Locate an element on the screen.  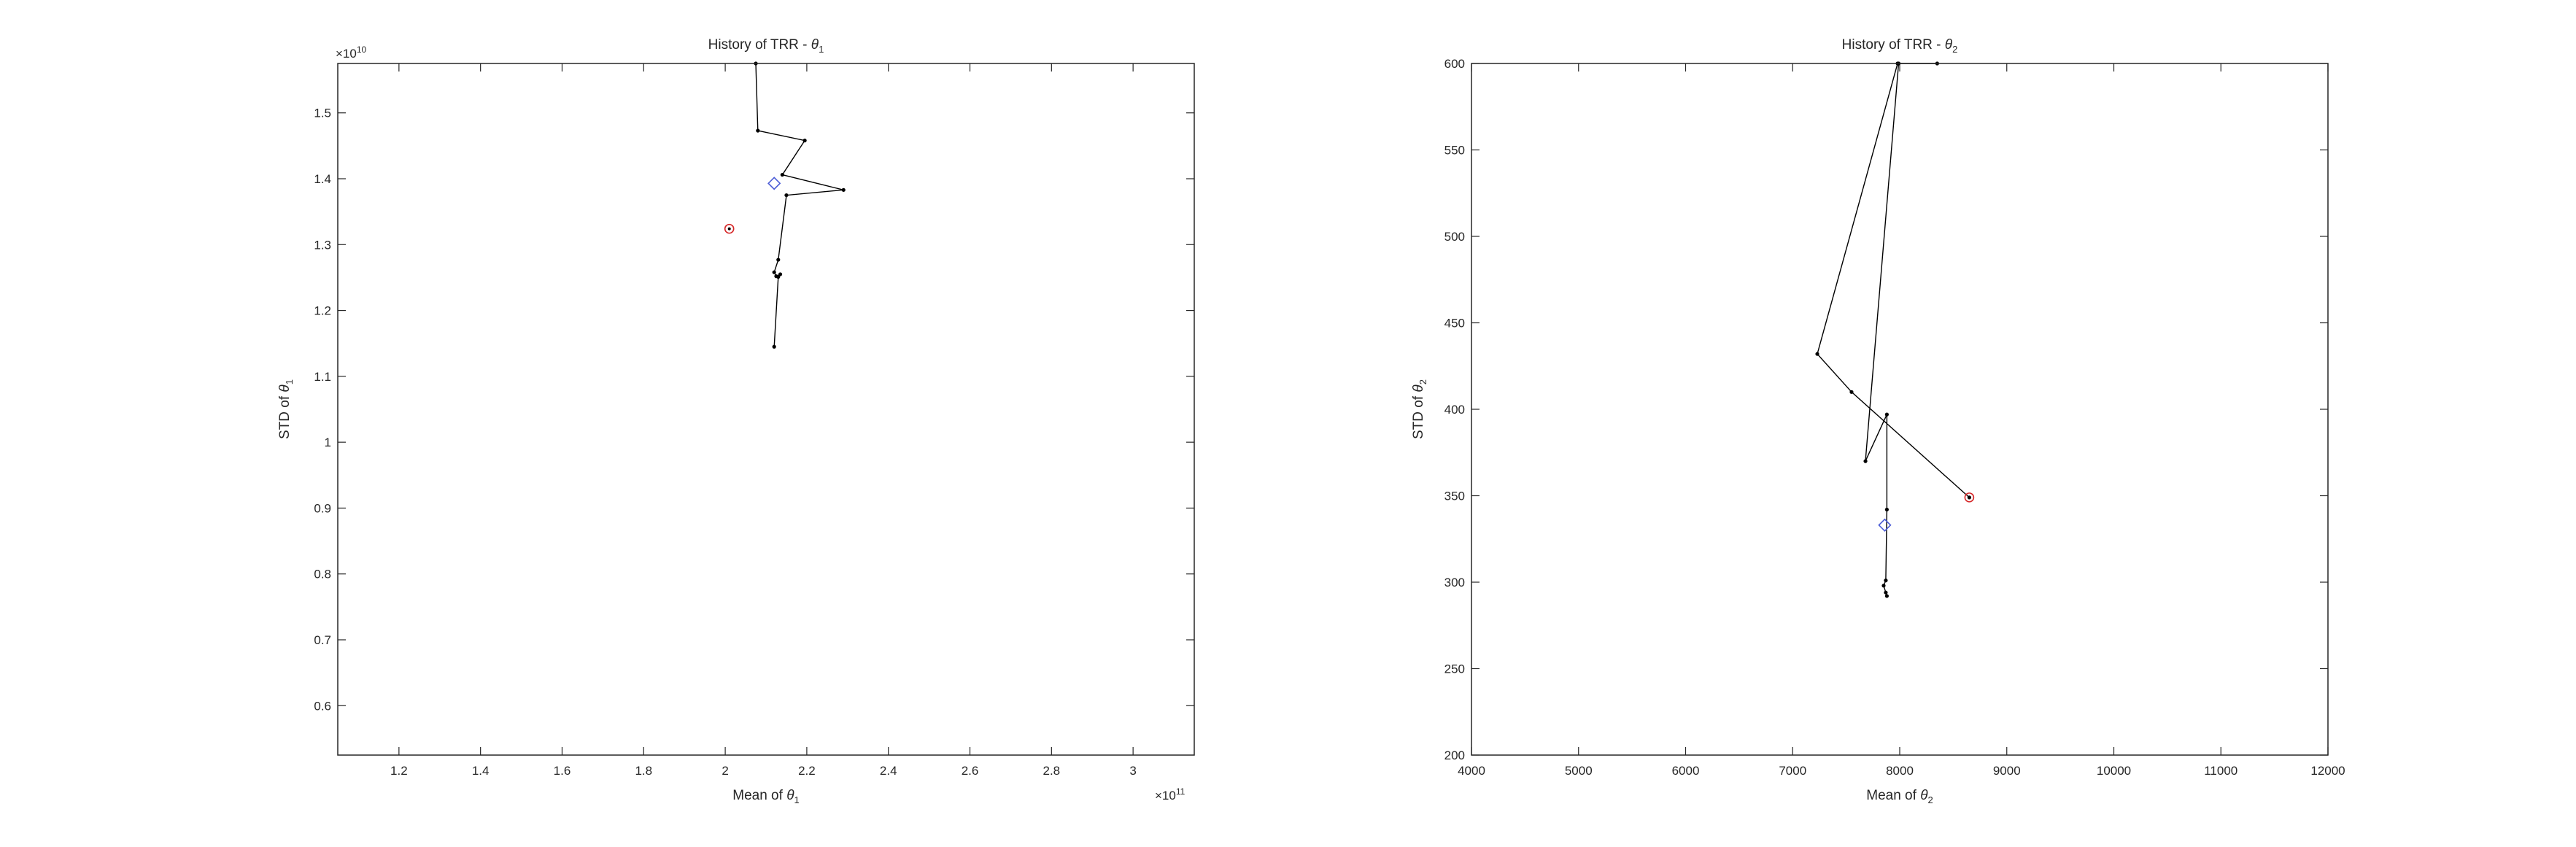
x-tick-label: 11000 is located at coordinates (2220, 771).